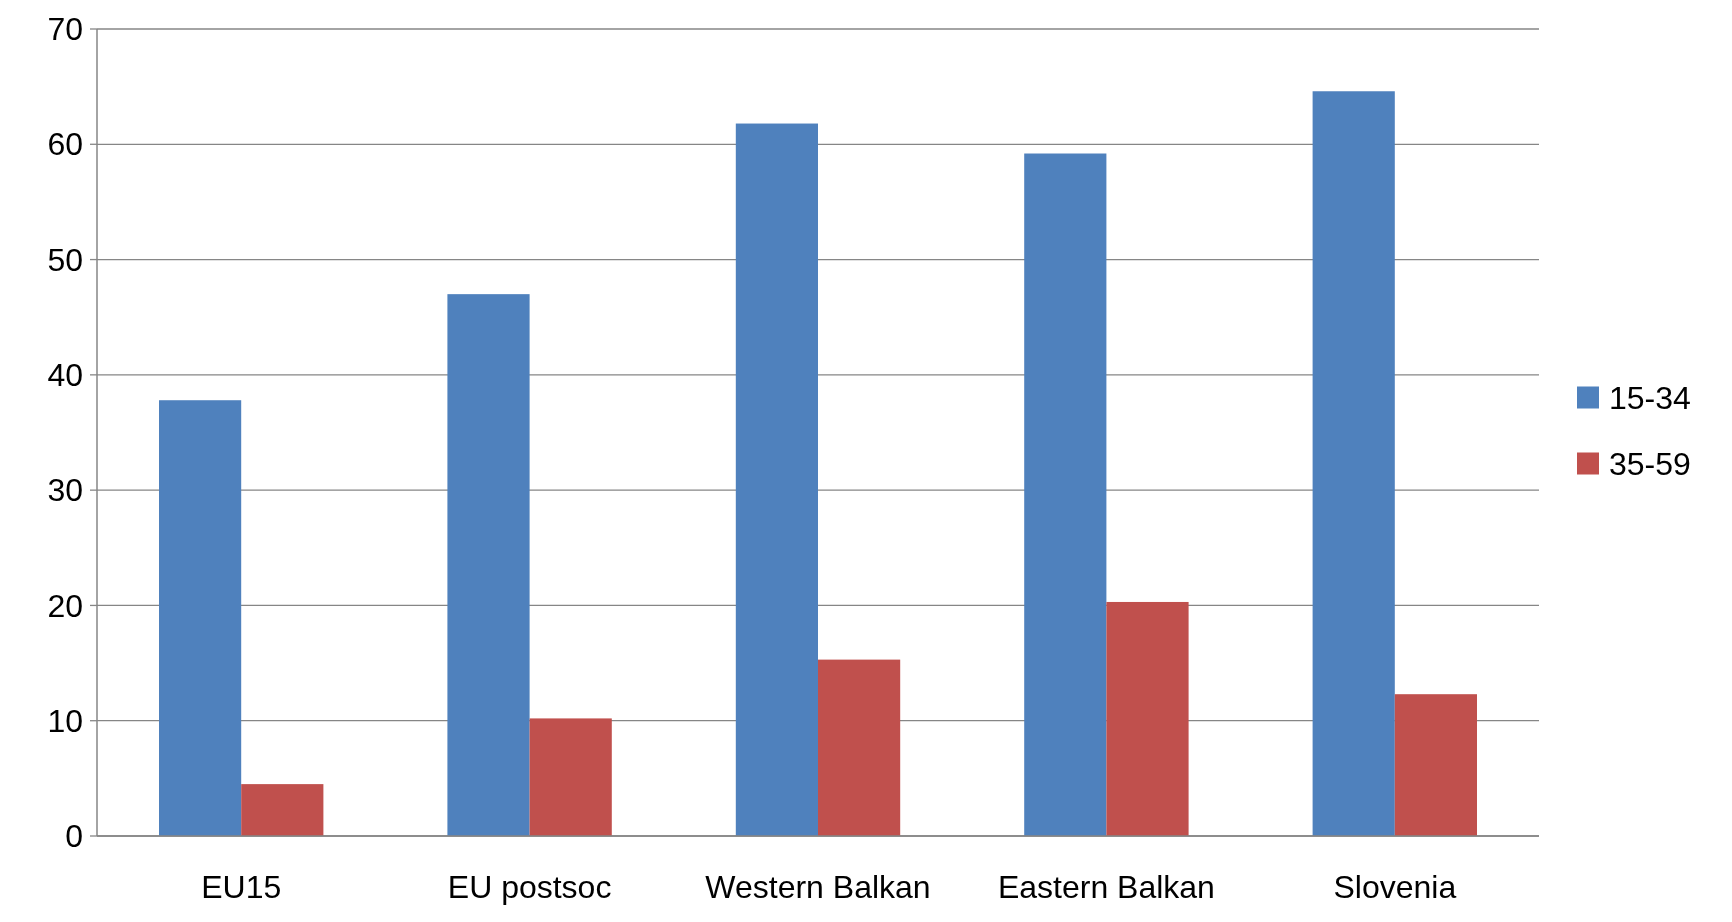 The height and width of the screenshot is (922, 1732). I want to click on y-tick-label: 50, so click(65, 259).